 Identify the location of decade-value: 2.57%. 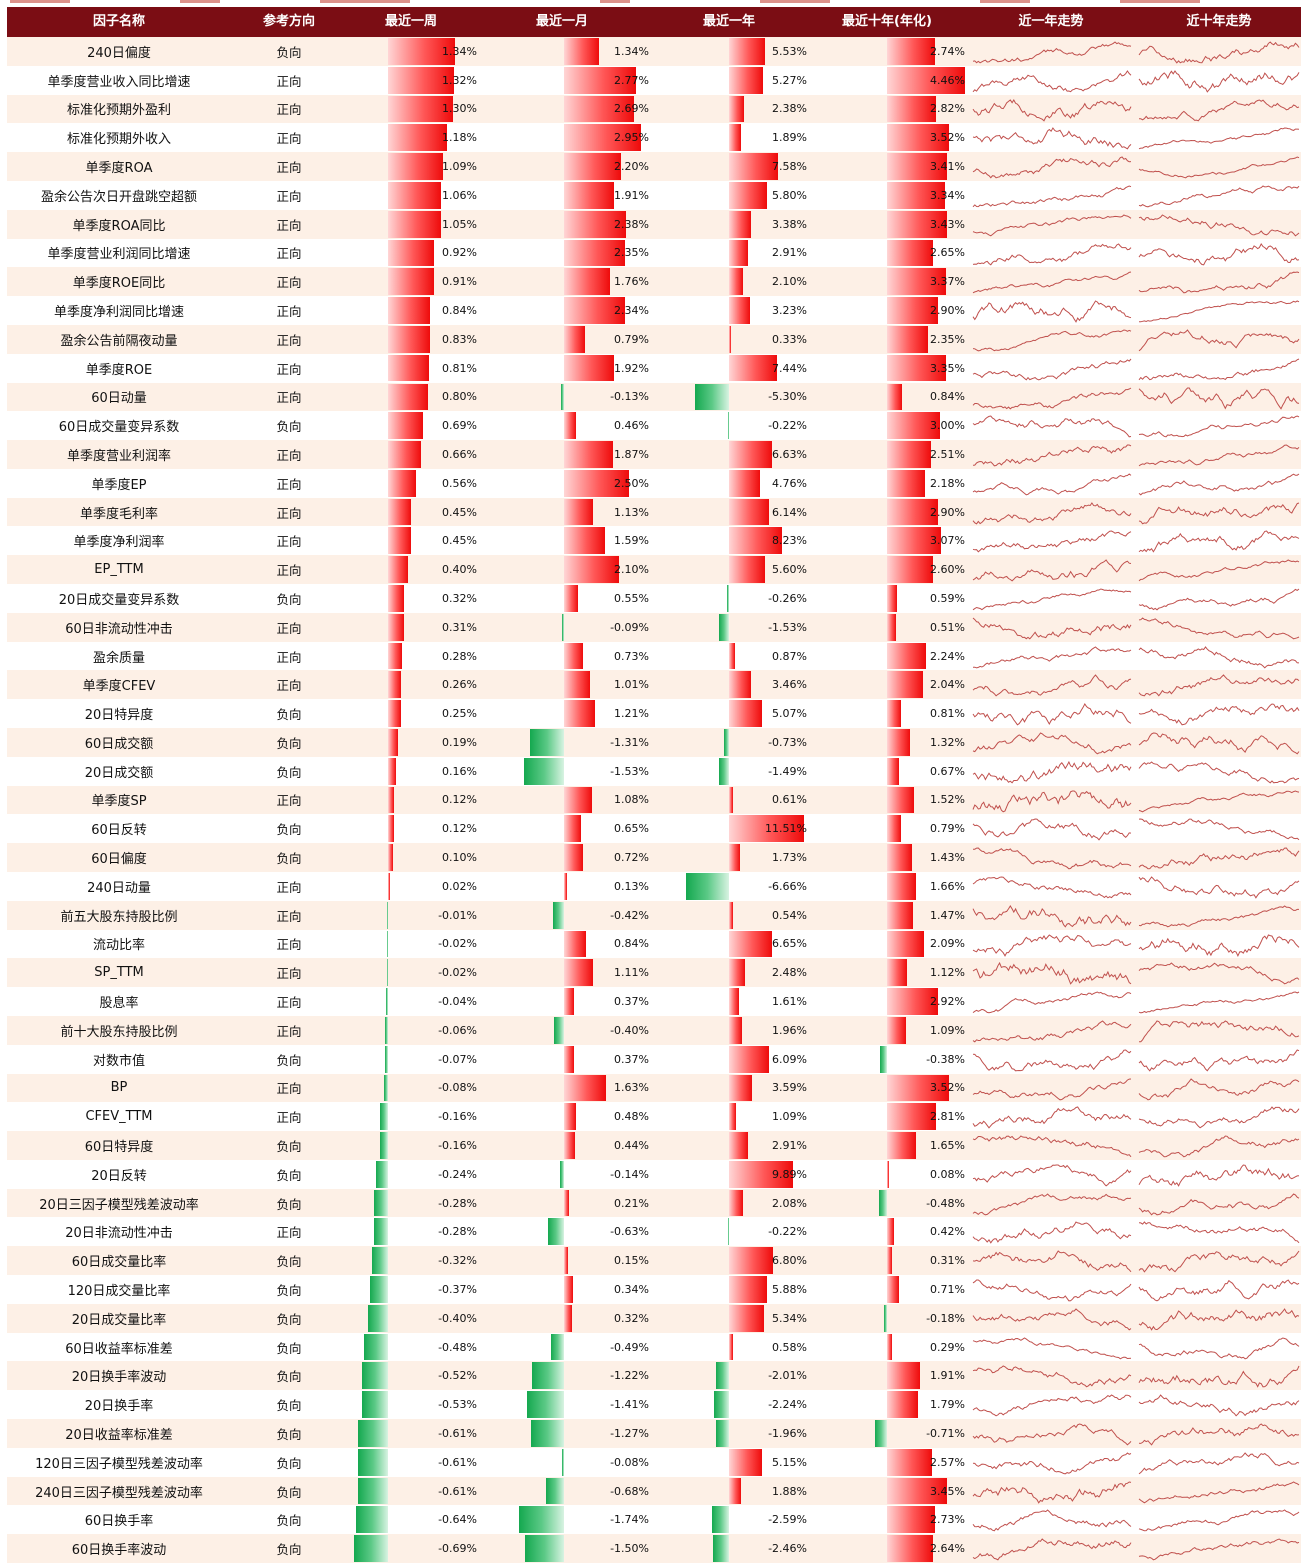
(947, 1462).